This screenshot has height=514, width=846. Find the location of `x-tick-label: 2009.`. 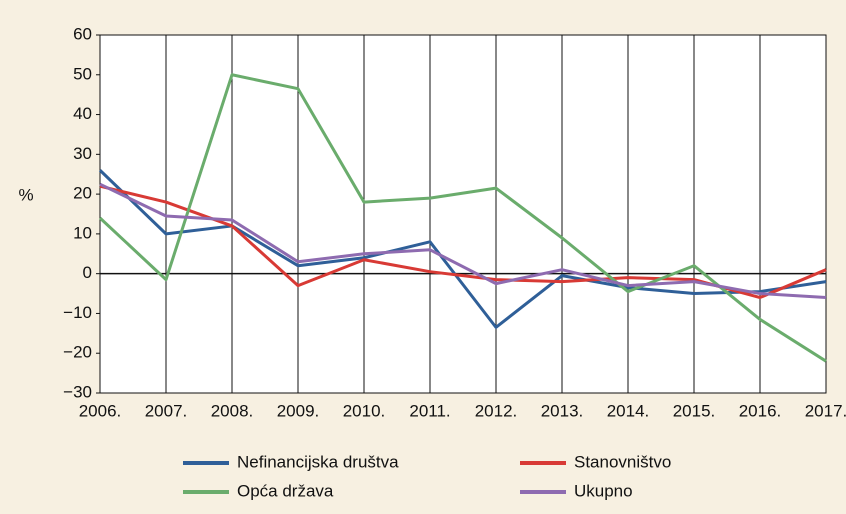

x-tick-label: 2009. is located at coordinates (298, 410).